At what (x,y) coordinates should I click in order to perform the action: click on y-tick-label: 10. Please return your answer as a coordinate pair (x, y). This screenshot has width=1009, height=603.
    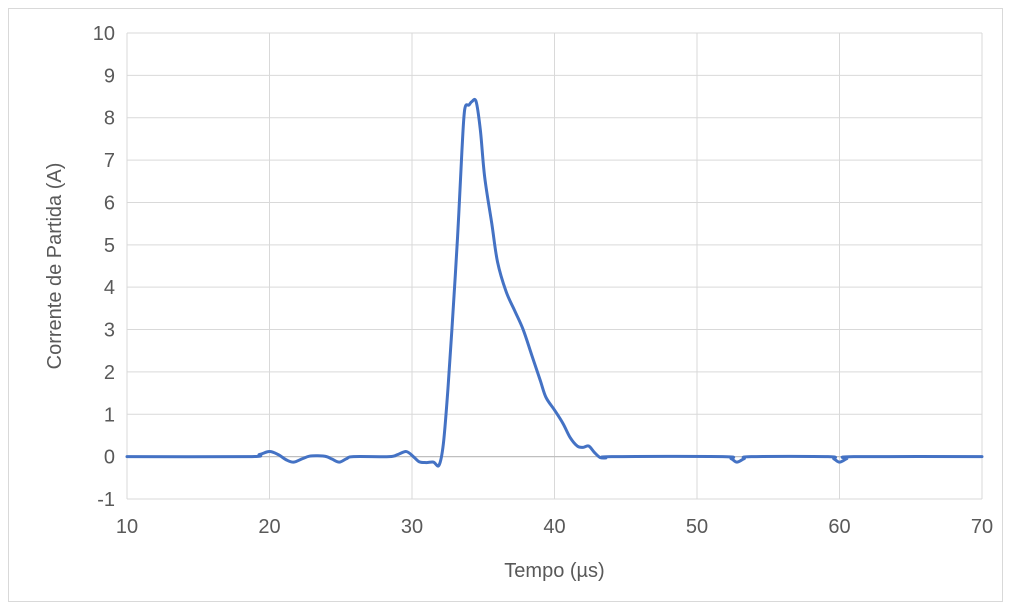
    Looking at the image, I should click on (104, 34).